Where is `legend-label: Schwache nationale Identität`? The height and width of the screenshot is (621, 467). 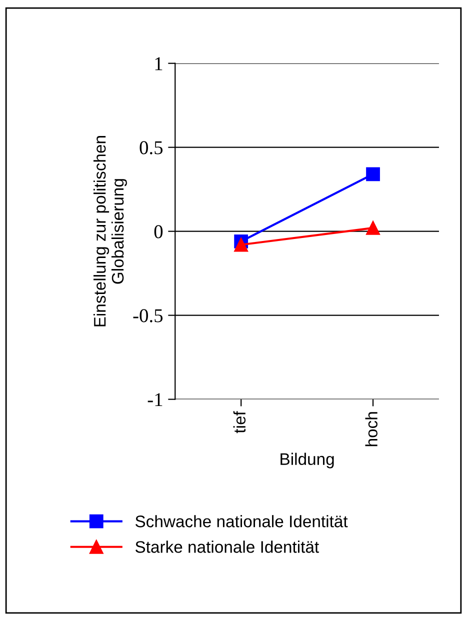
legend-label: Schwache nationale Identität is located at coordinates (241, 521).